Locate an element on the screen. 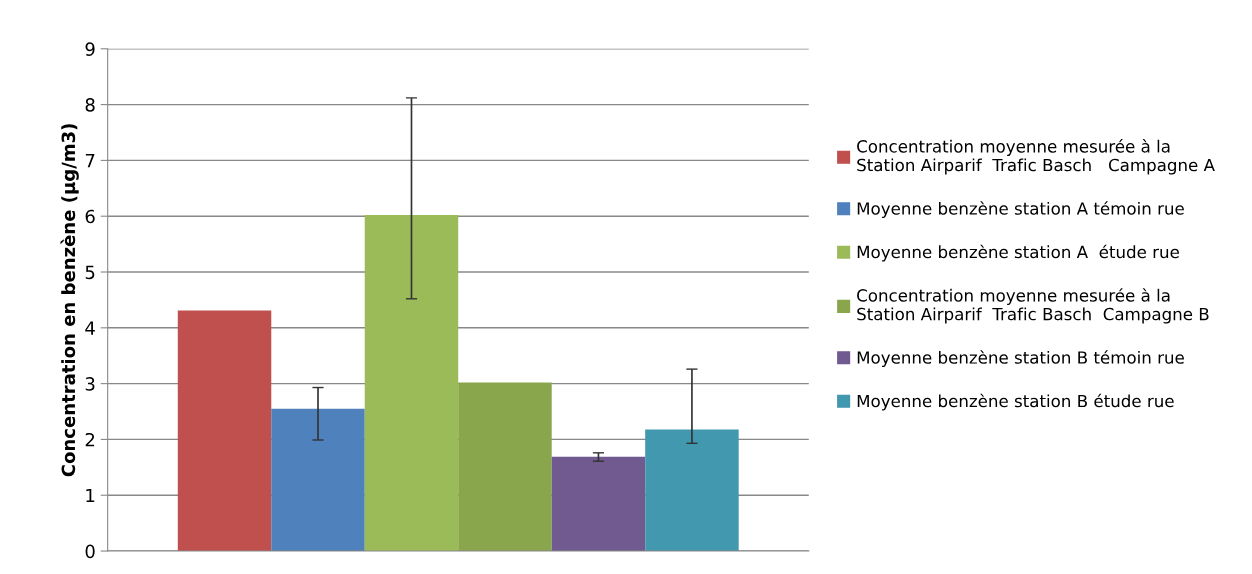  y-tick-label: 9 is located at coordinates (90, 49).